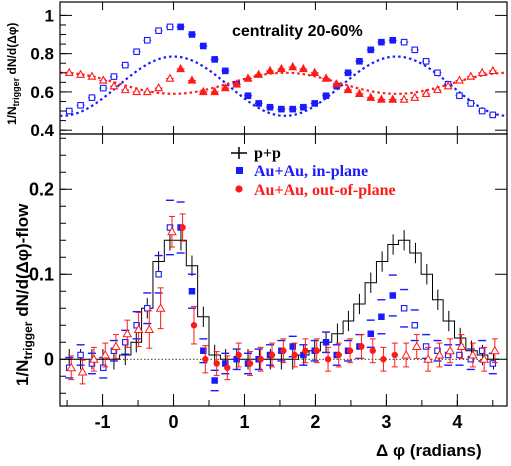  I want to click on bottom-y-axis-label: 1/Ntrigger dN/d(Δφ)-flow, so click(24, 294).